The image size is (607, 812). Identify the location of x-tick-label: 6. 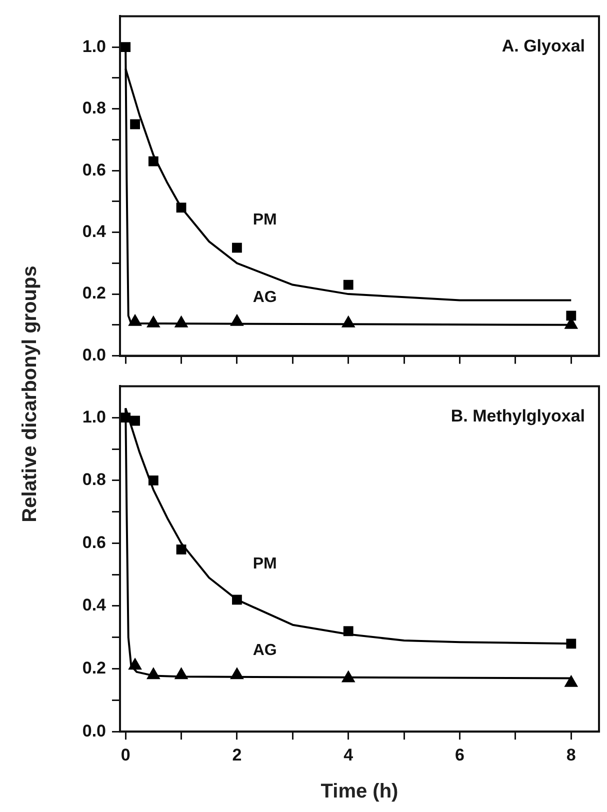
(459, 754).